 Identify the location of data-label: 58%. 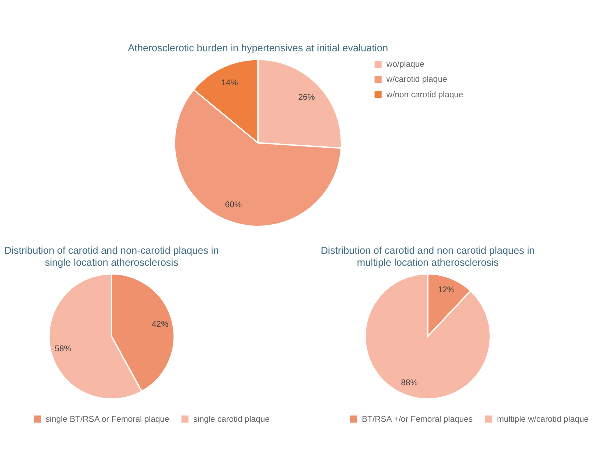
(63, 349).